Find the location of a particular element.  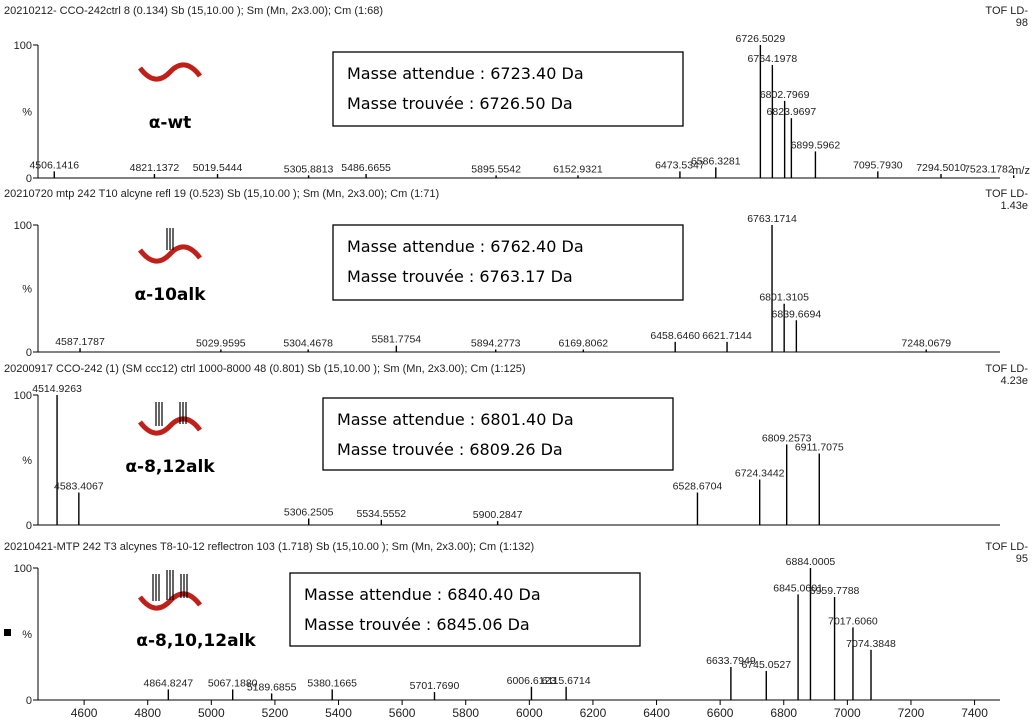

x-tick-label: 7000 is located at coordinates (847, 713).